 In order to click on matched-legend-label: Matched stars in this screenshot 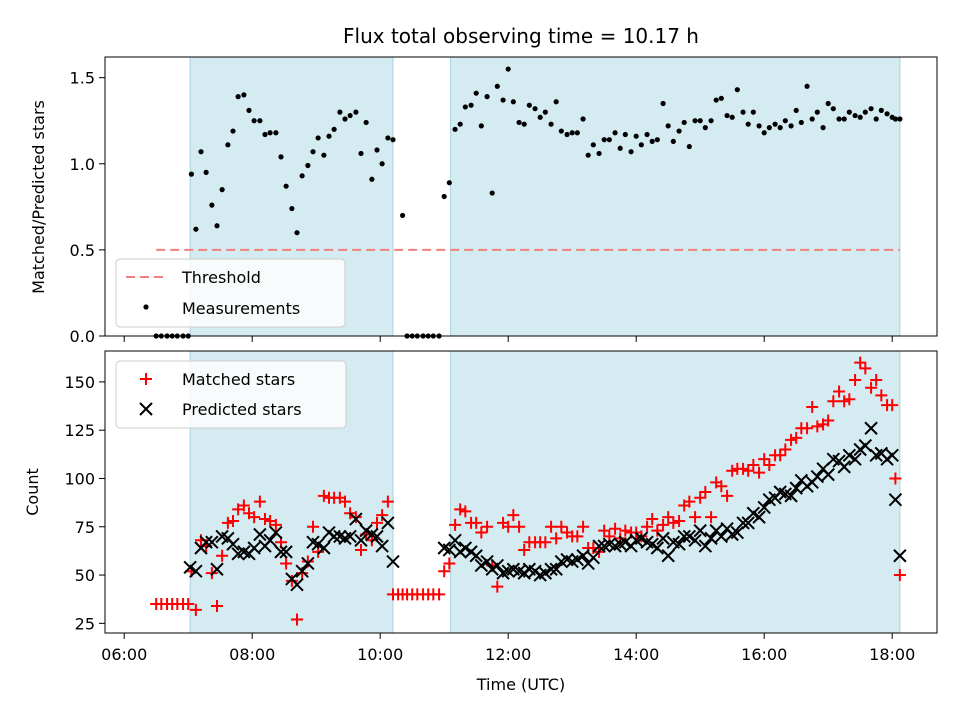, I will do `click(238, 379)`.